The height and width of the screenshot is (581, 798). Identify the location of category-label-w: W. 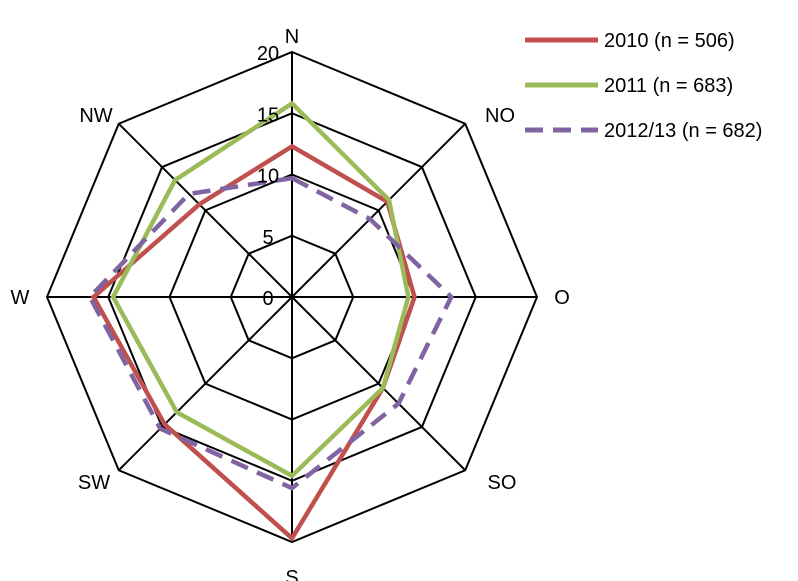
(20, 298).